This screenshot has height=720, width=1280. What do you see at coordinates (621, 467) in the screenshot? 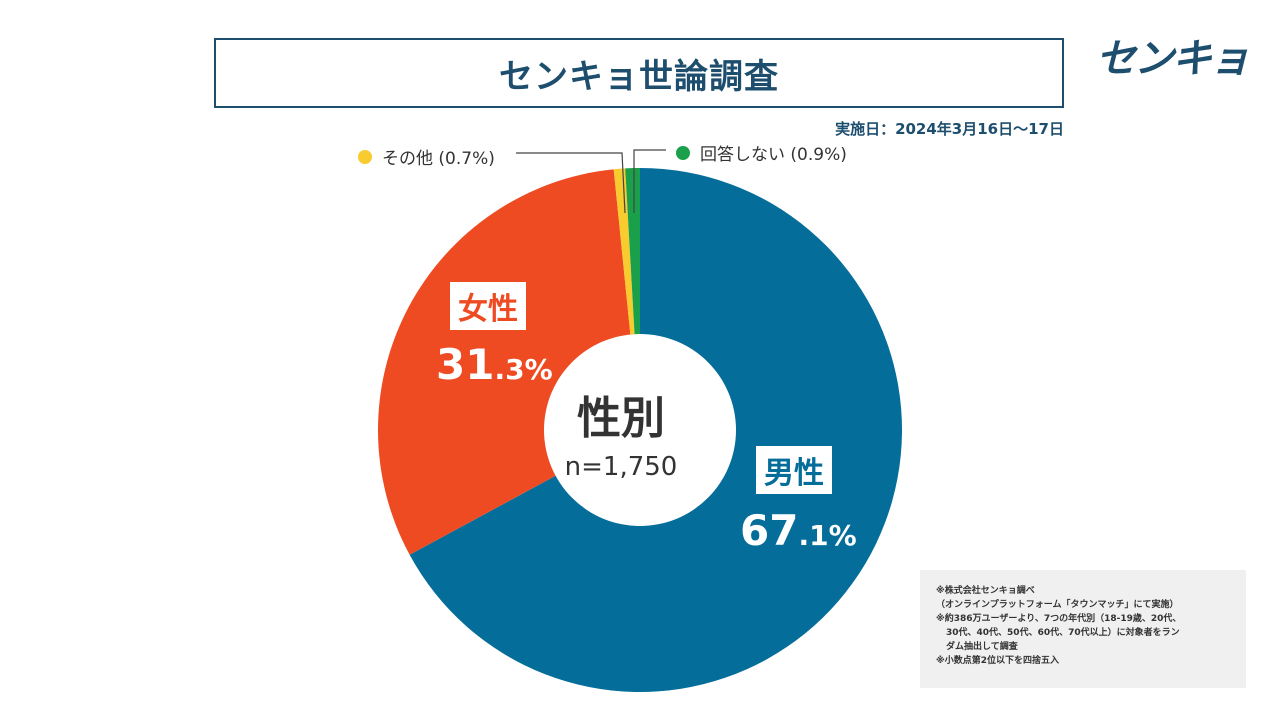
I see `sample-size: n=1,750` at bounding box center [621, 467].